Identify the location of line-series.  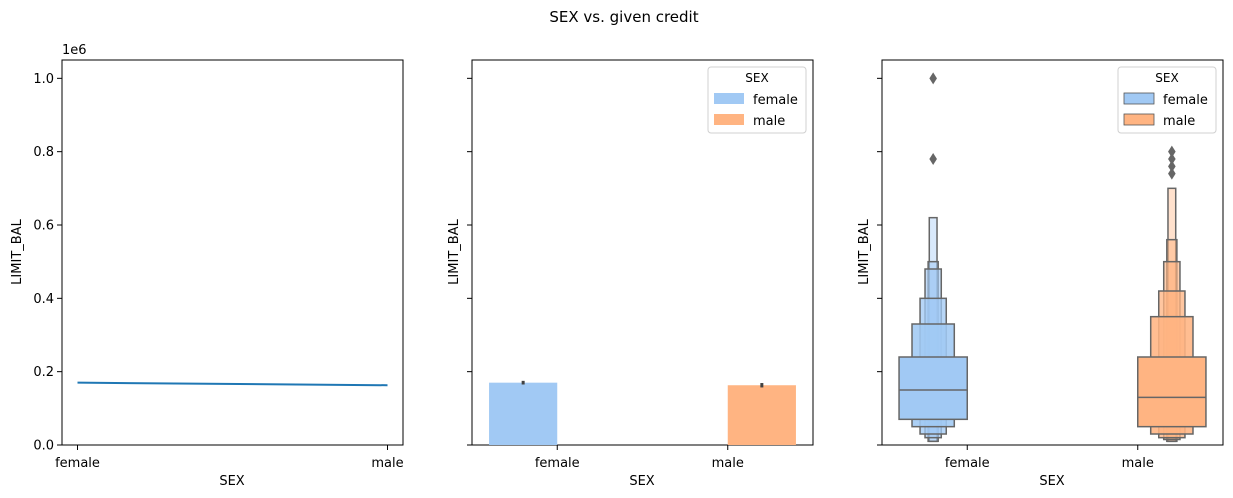
(232, 384).